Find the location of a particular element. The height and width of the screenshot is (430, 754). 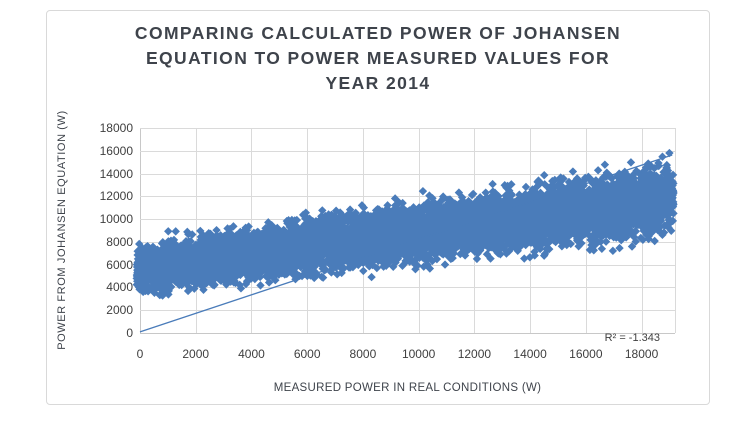

y-tick-label: 0 is located at coordinates (129, 333).